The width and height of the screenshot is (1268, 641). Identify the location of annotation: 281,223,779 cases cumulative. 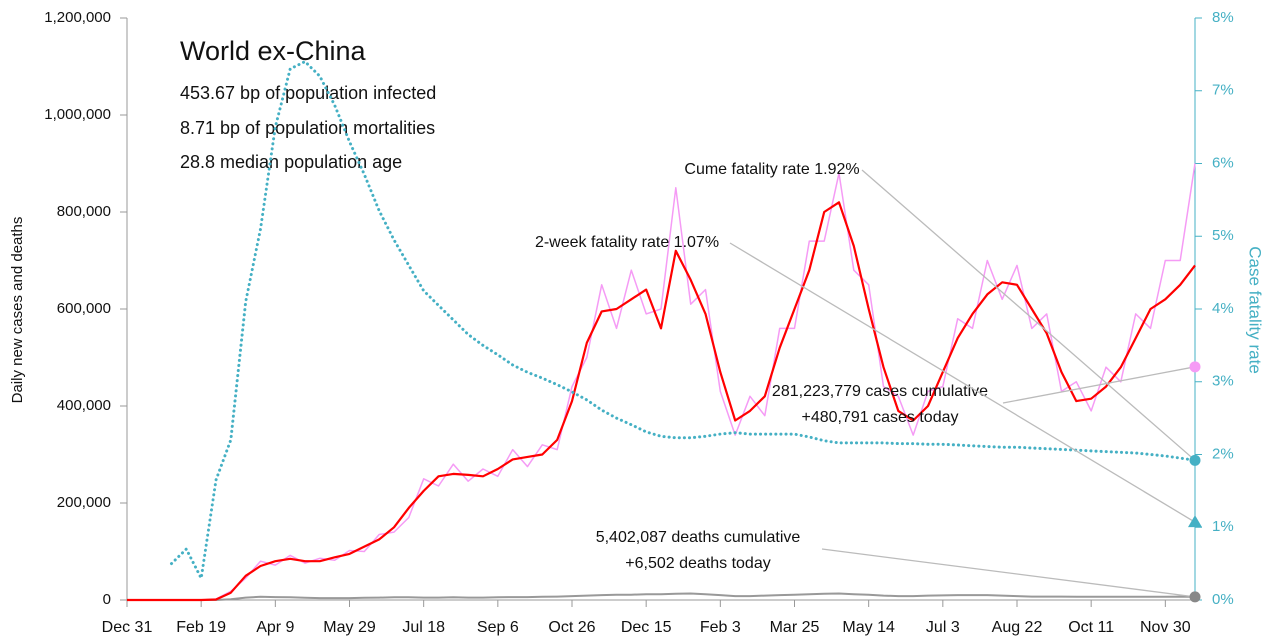
(880, 391).